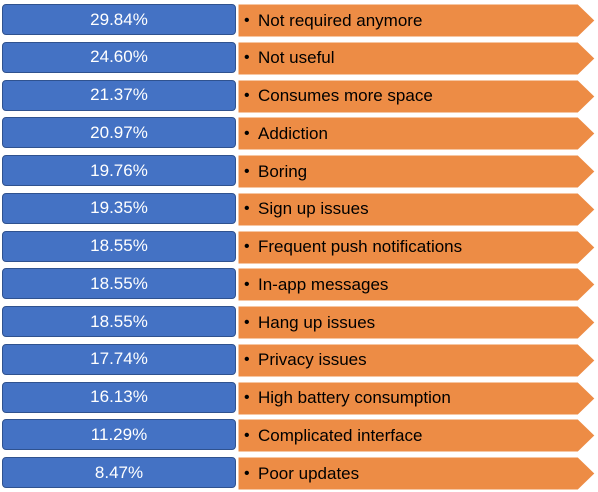 The image size is (598, 492). Describe the element at coordinates (296, 58) in the screenshot. I see `reason-label: Not useful` at that location.